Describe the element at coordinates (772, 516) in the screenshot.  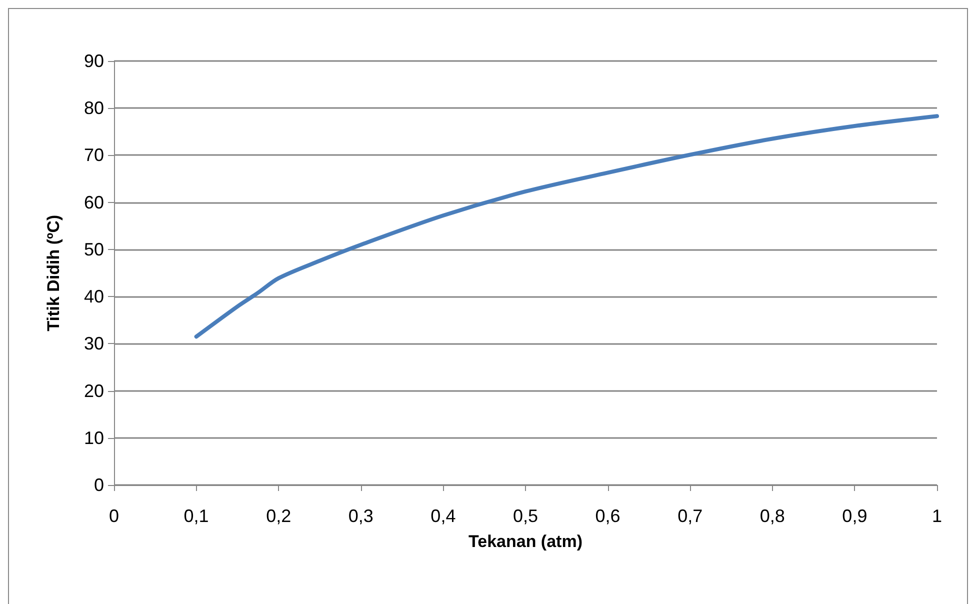
I see `x-tick-label: 0,8` at that location.